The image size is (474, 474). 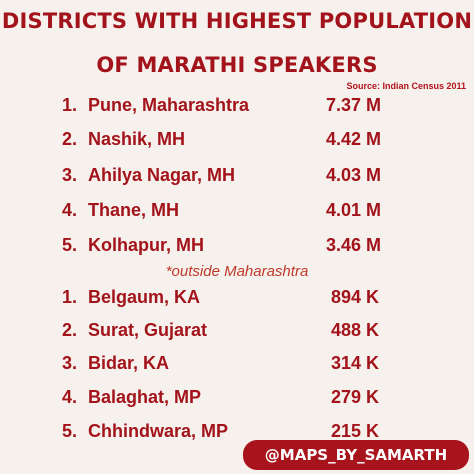 I want to click on population-value: 4.42 M, so click(x=354, y=139).